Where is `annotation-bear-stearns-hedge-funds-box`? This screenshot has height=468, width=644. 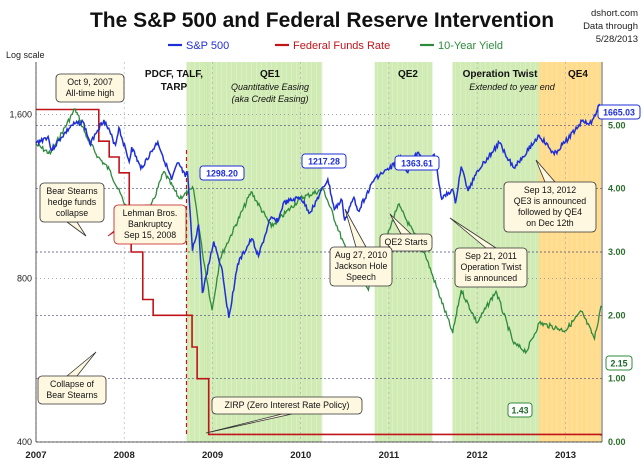
annotation-bear-stearns-hedge-funds-box is located at coordinates (72, 202).